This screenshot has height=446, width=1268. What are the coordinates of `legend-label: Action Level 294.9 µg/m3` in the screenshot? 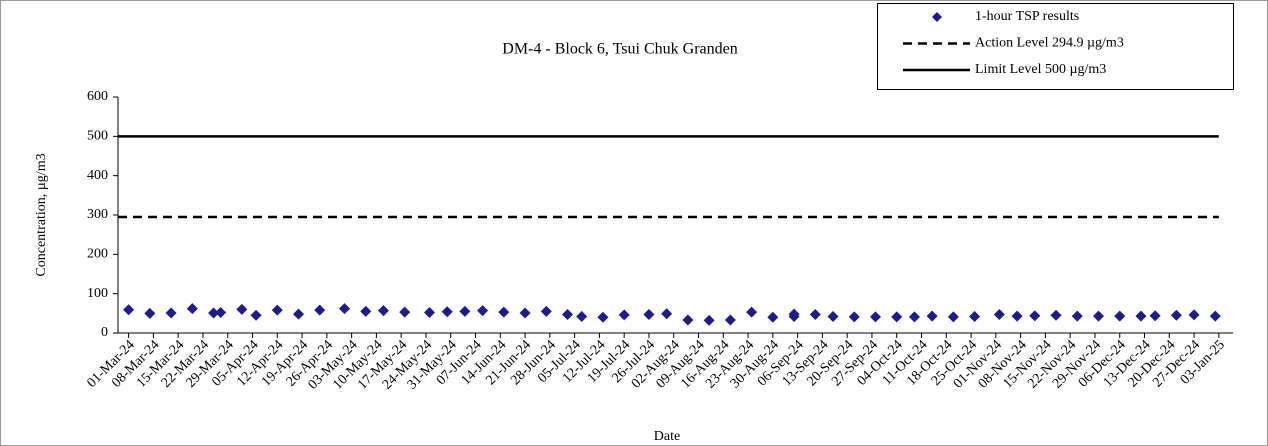 It's located at (1049, 43).